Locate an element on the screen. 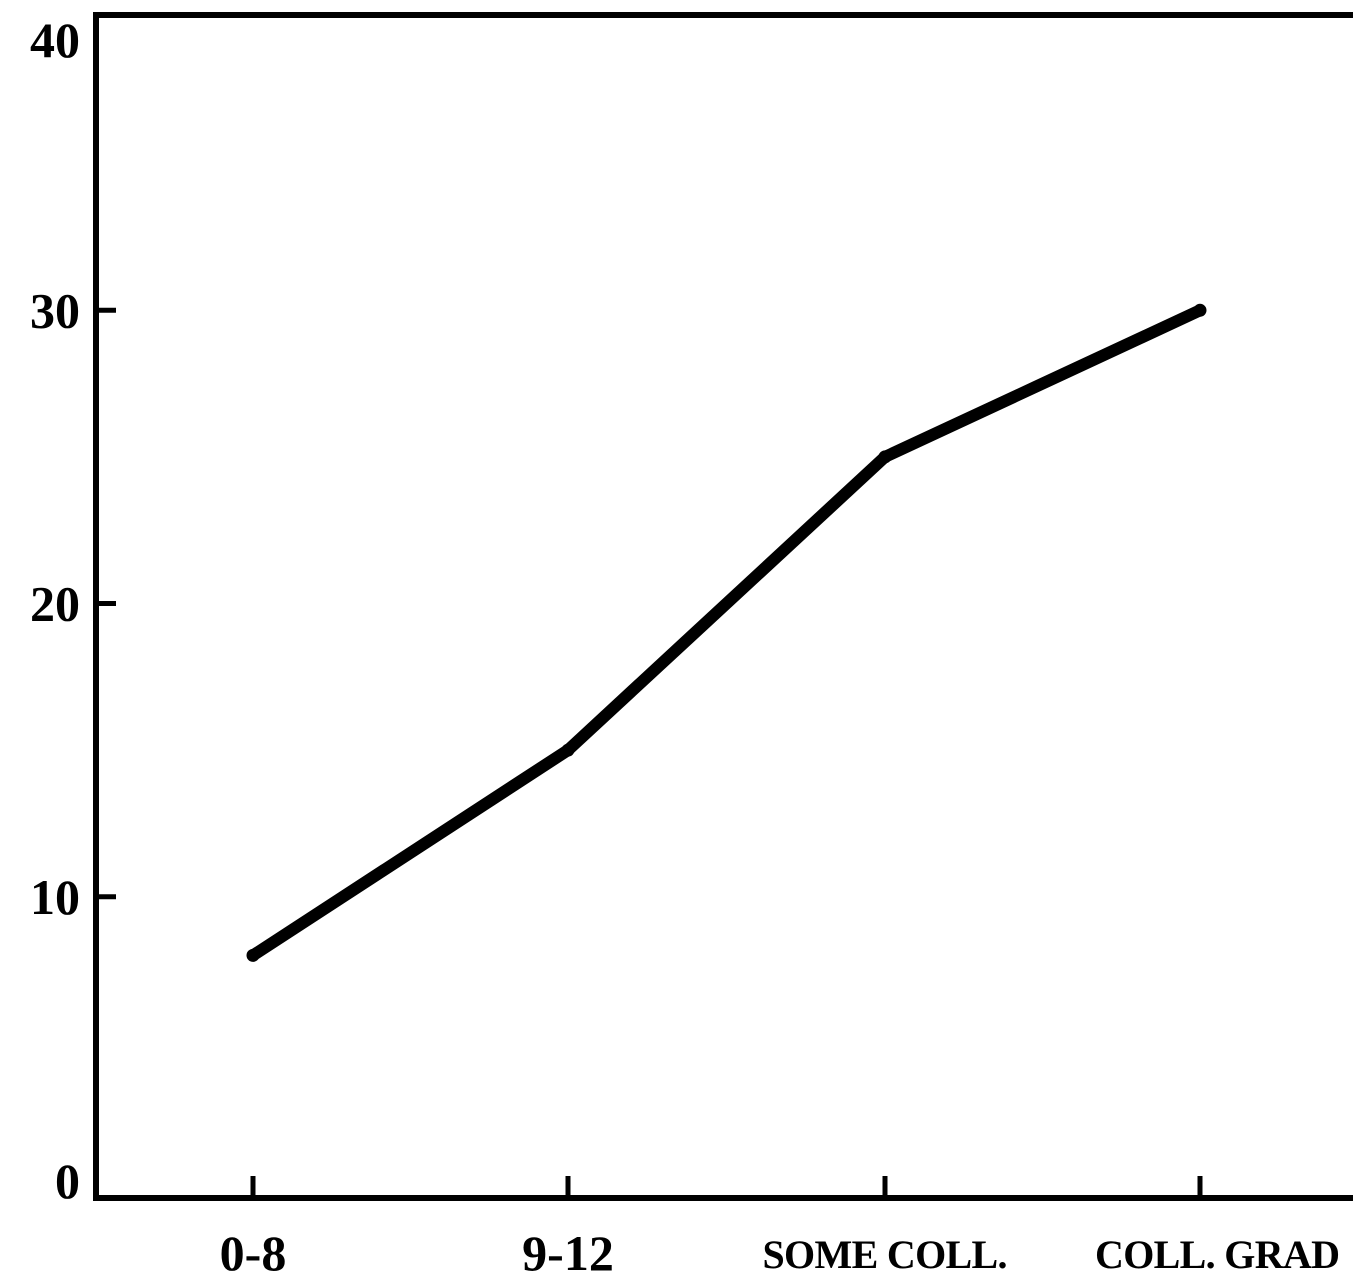 The width and height of the screenshot is (1353, 1277). x-tick-label: SOME COLL. is located at coordinates (885, 1254).